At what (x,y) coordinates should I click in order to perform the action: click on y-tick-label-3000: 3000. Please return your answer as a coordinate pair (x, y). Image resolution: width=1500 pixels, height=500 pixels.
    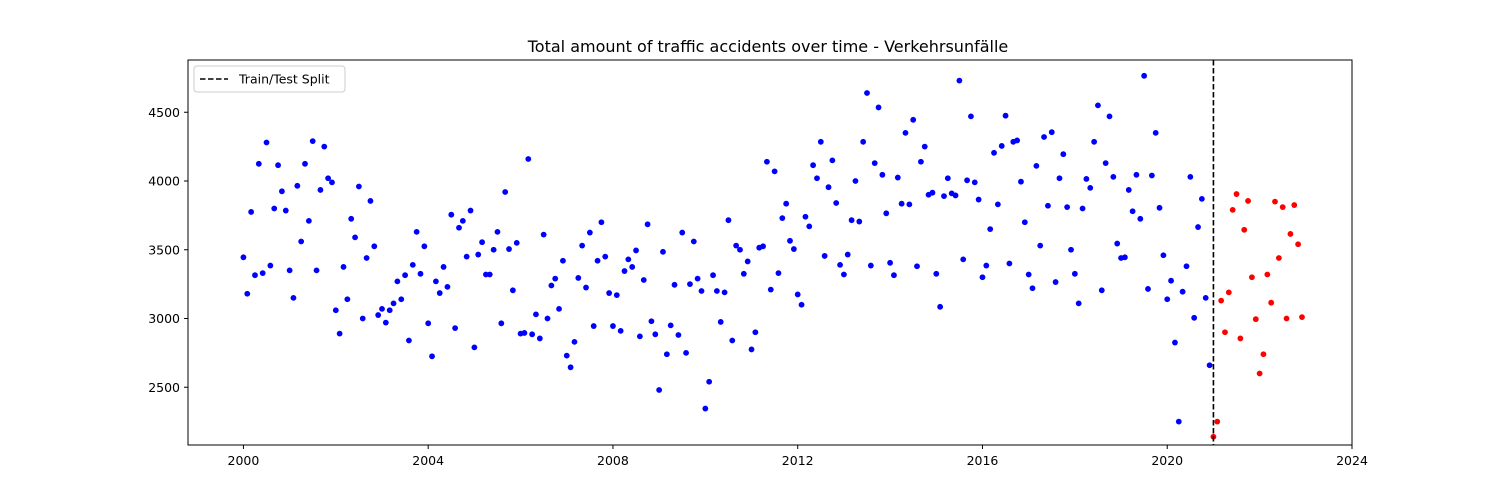
    Looking at the image, I should click on (164, 318).